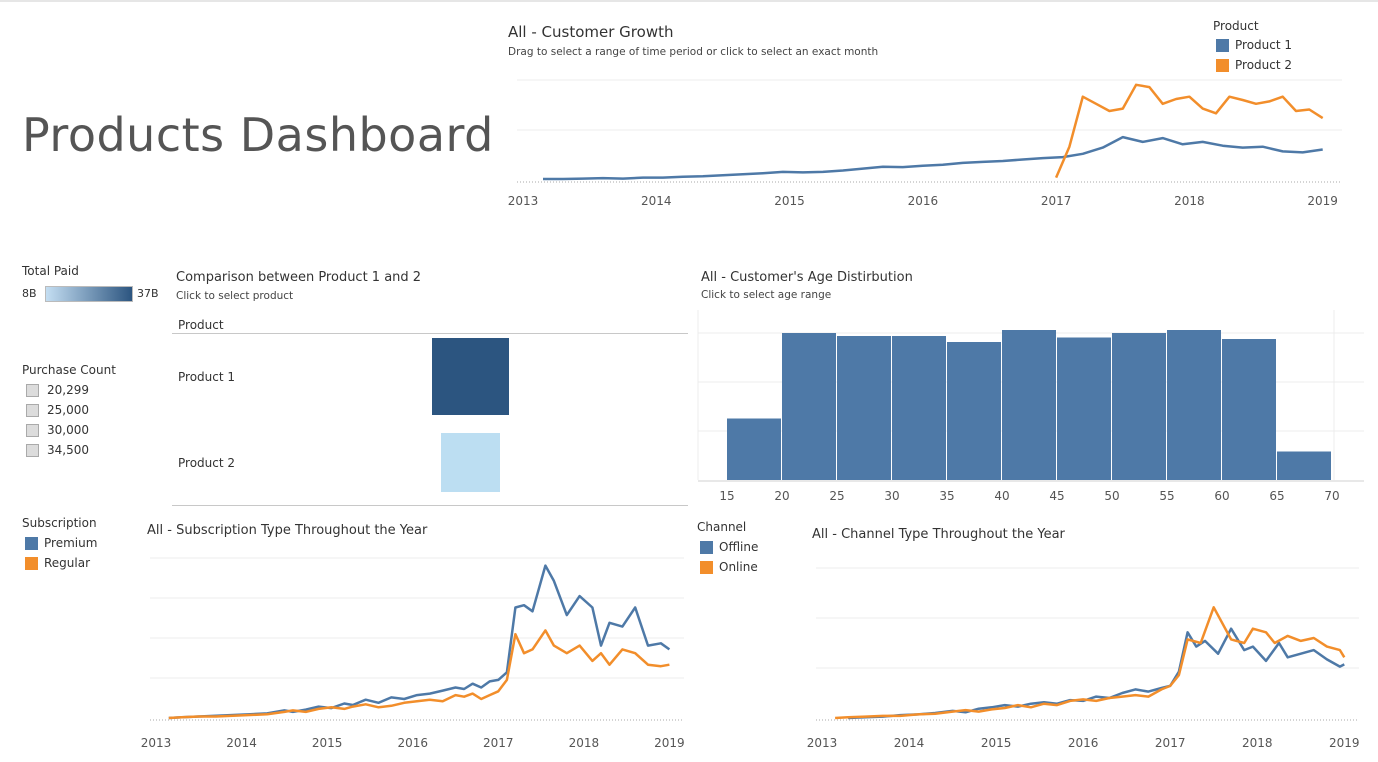 This screenshot has height=762, width=1378. What do you see at coordinates (430, 333) in the screenshot?
I see `comparison-header-divider` at bounding box center [430, 333].